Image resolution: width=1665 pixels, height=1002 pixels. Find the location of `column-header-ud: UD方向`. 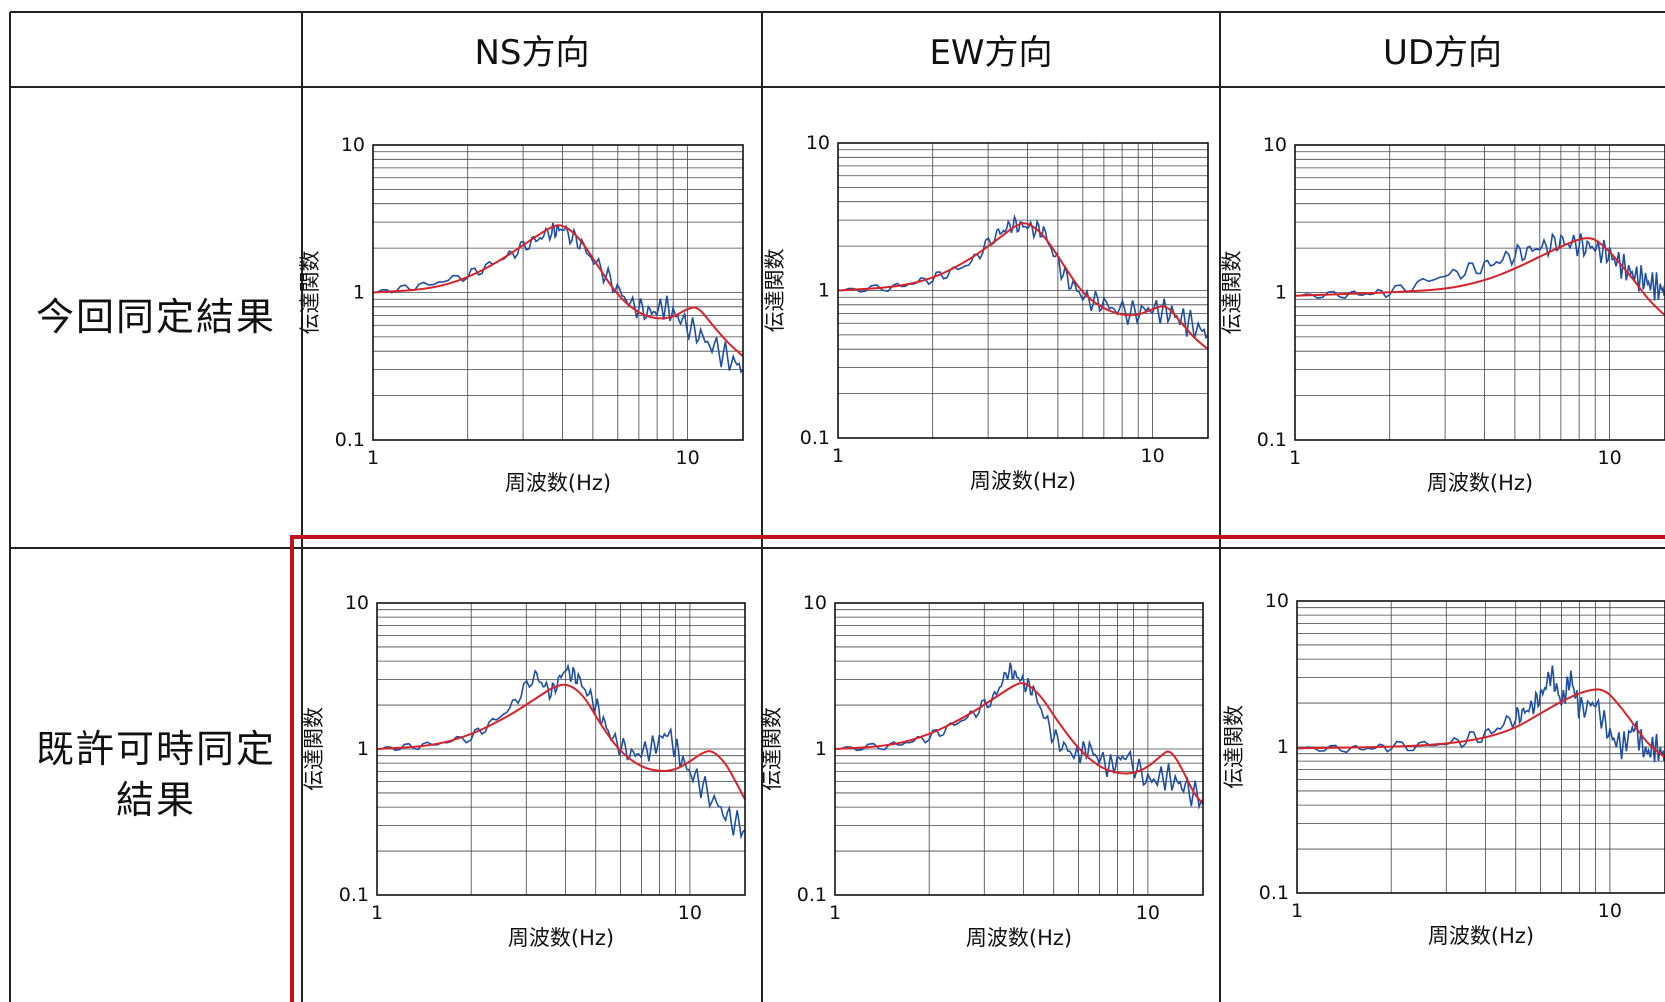

column-header-ud: UD方向 is located at coordinates (1442, 53).